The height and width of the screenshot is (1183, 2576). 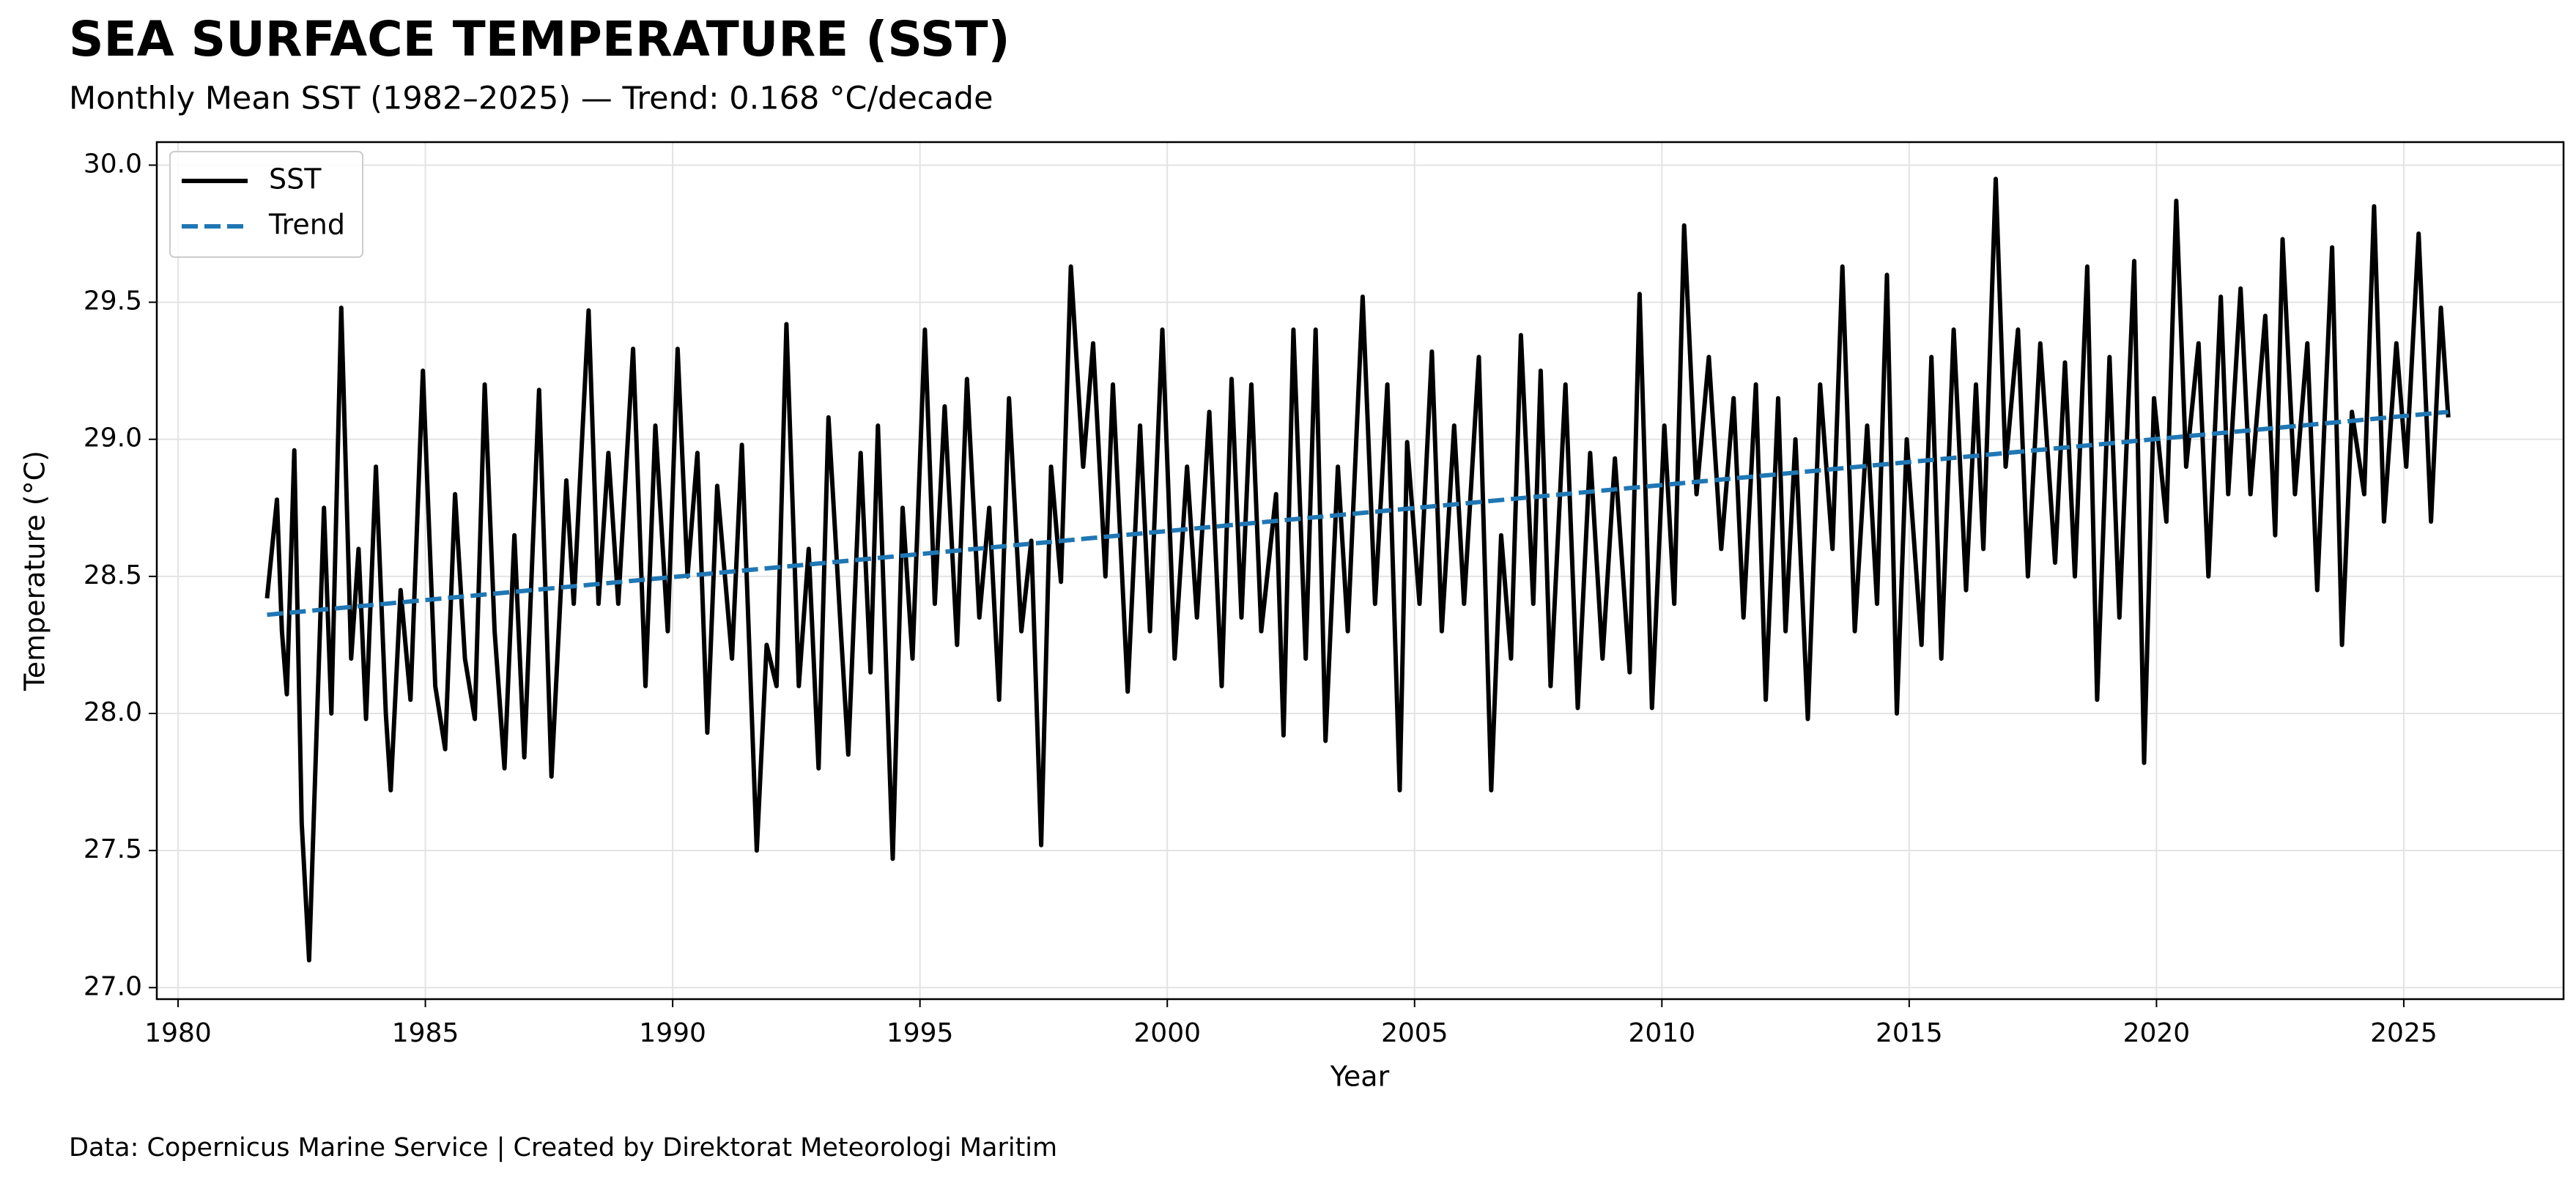 I want to click on y-axis-label: Temperature (°C), so click(x=35, y=570).